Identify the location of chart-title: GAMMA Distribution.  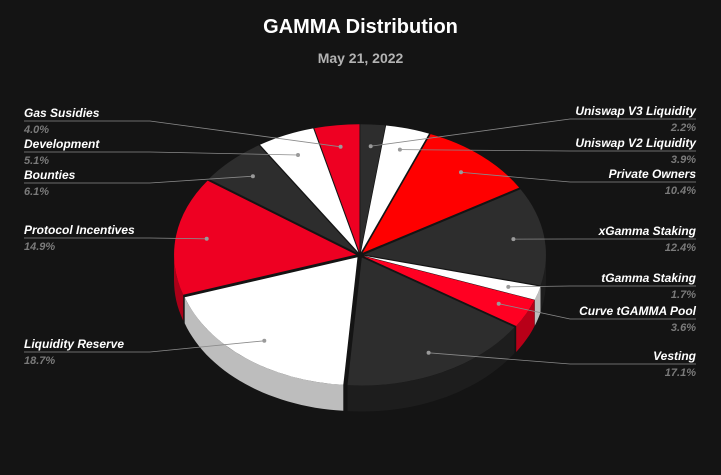
(360, 27).